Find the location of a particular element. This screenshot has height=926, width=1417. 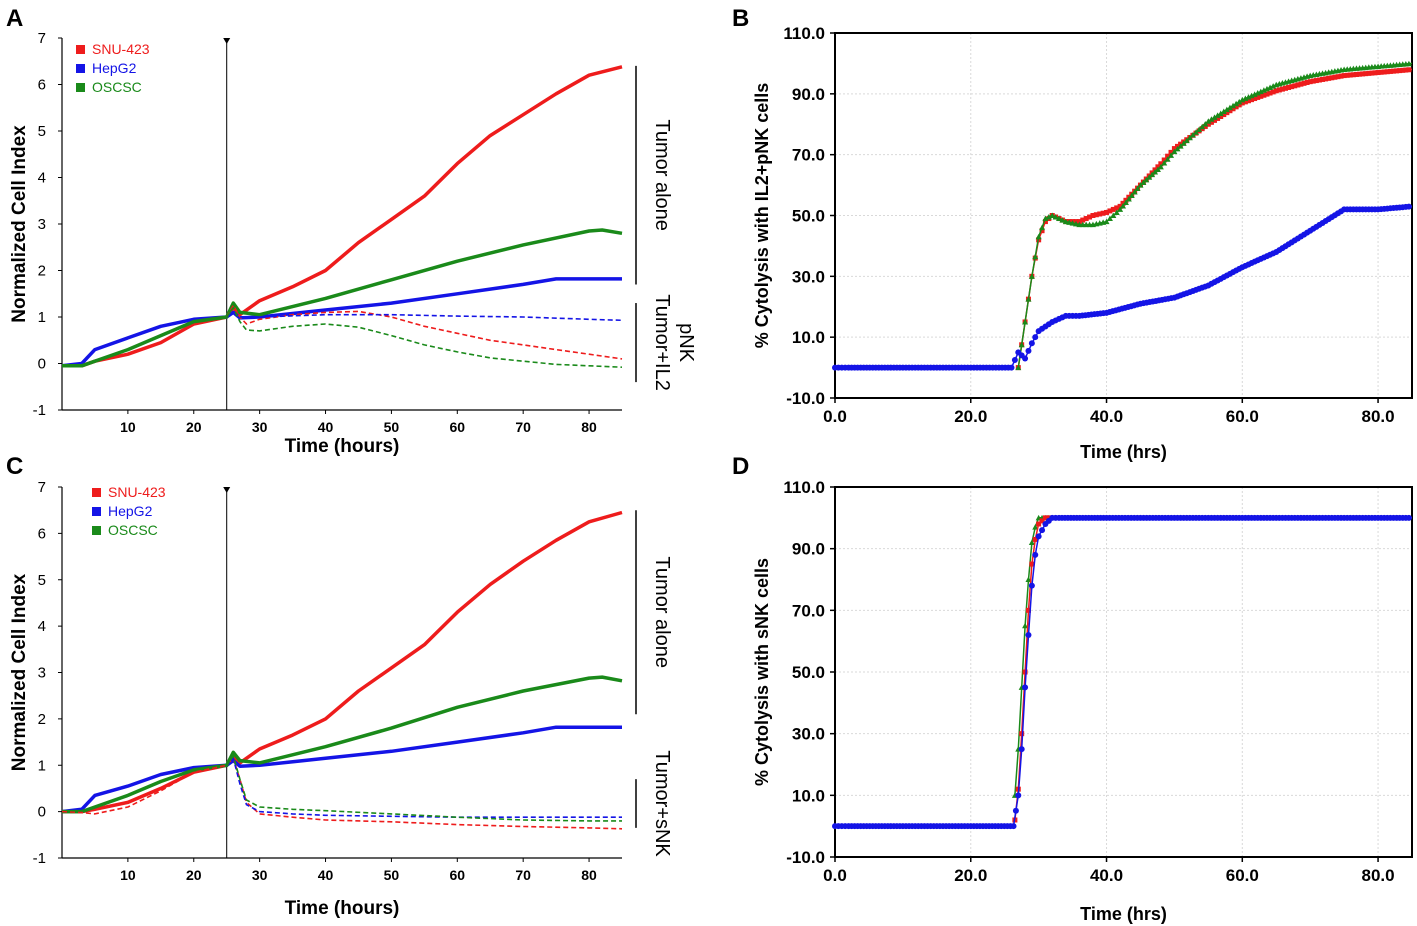

bracket-label: Tumor alone is located at coordinates (662, 175).